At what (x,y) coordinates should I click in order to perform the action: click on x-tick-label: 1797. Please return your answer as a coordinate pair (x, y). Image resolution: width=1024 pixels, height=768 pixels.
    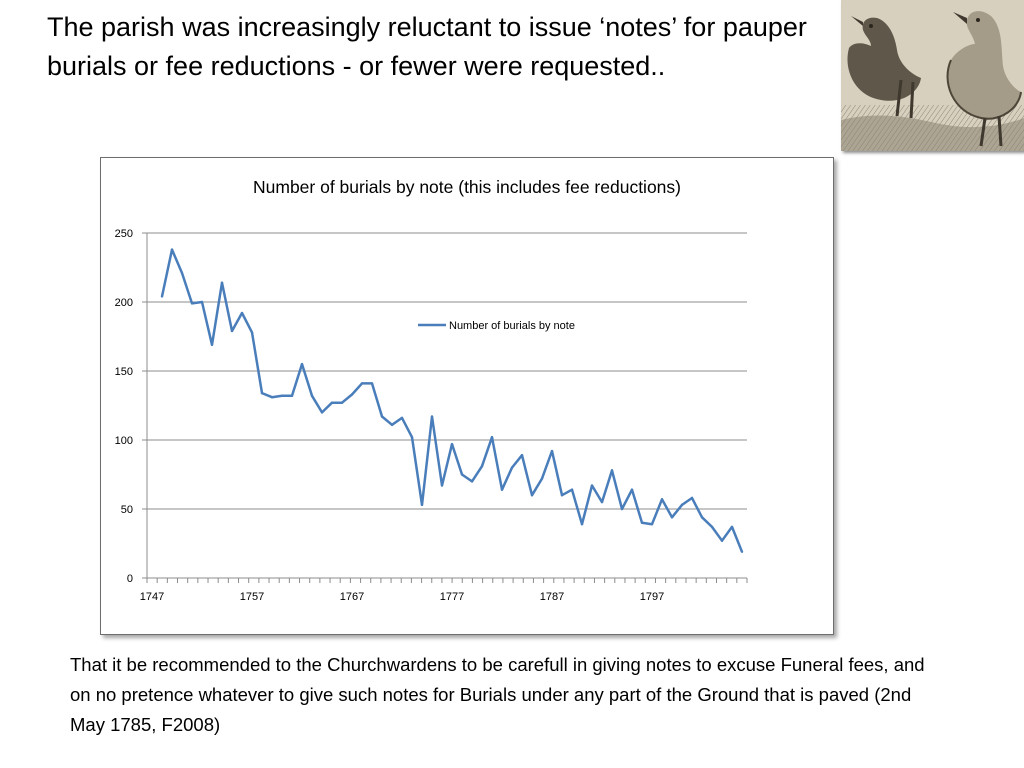
    Looking at the image, I should click on (652, 597).